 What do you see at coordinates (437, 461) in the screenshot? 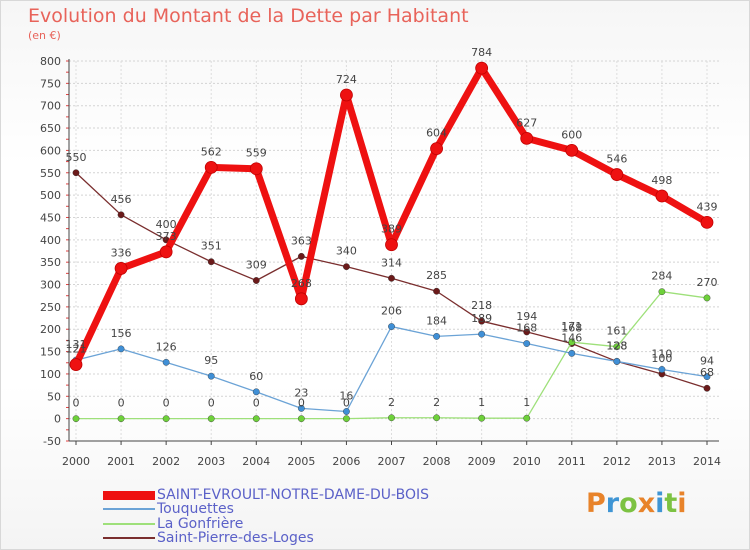
I see `x-tick-label: 2008` at bounding box center [437, 461].